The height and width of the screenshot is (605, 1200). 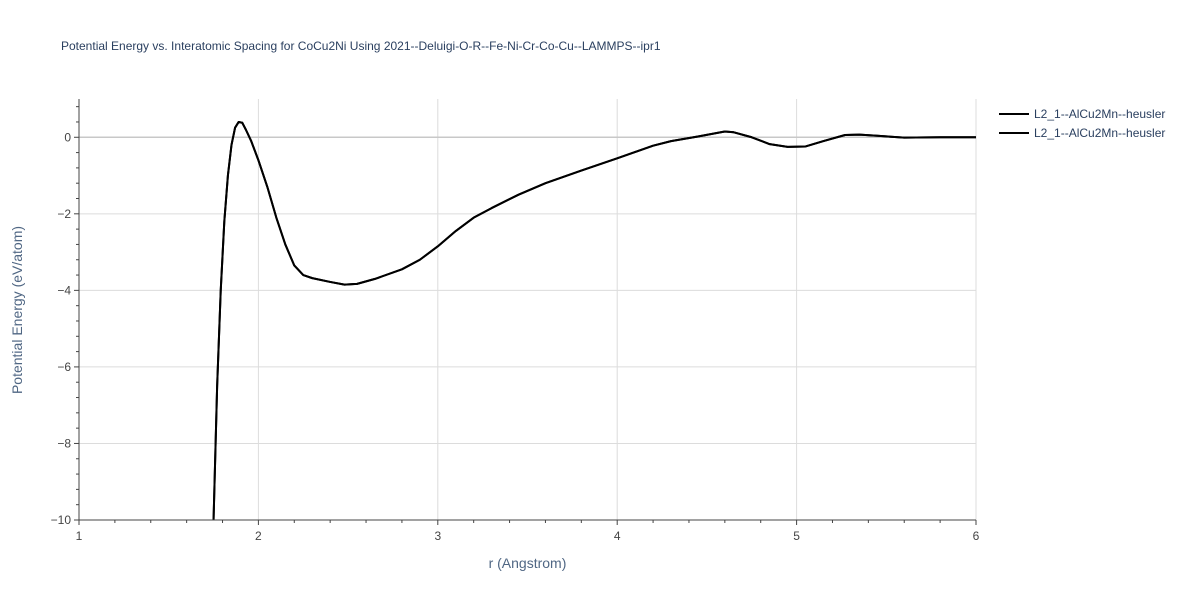 I want to click on x-axis-title: r (Angstrom), so click(x=528, y=563).